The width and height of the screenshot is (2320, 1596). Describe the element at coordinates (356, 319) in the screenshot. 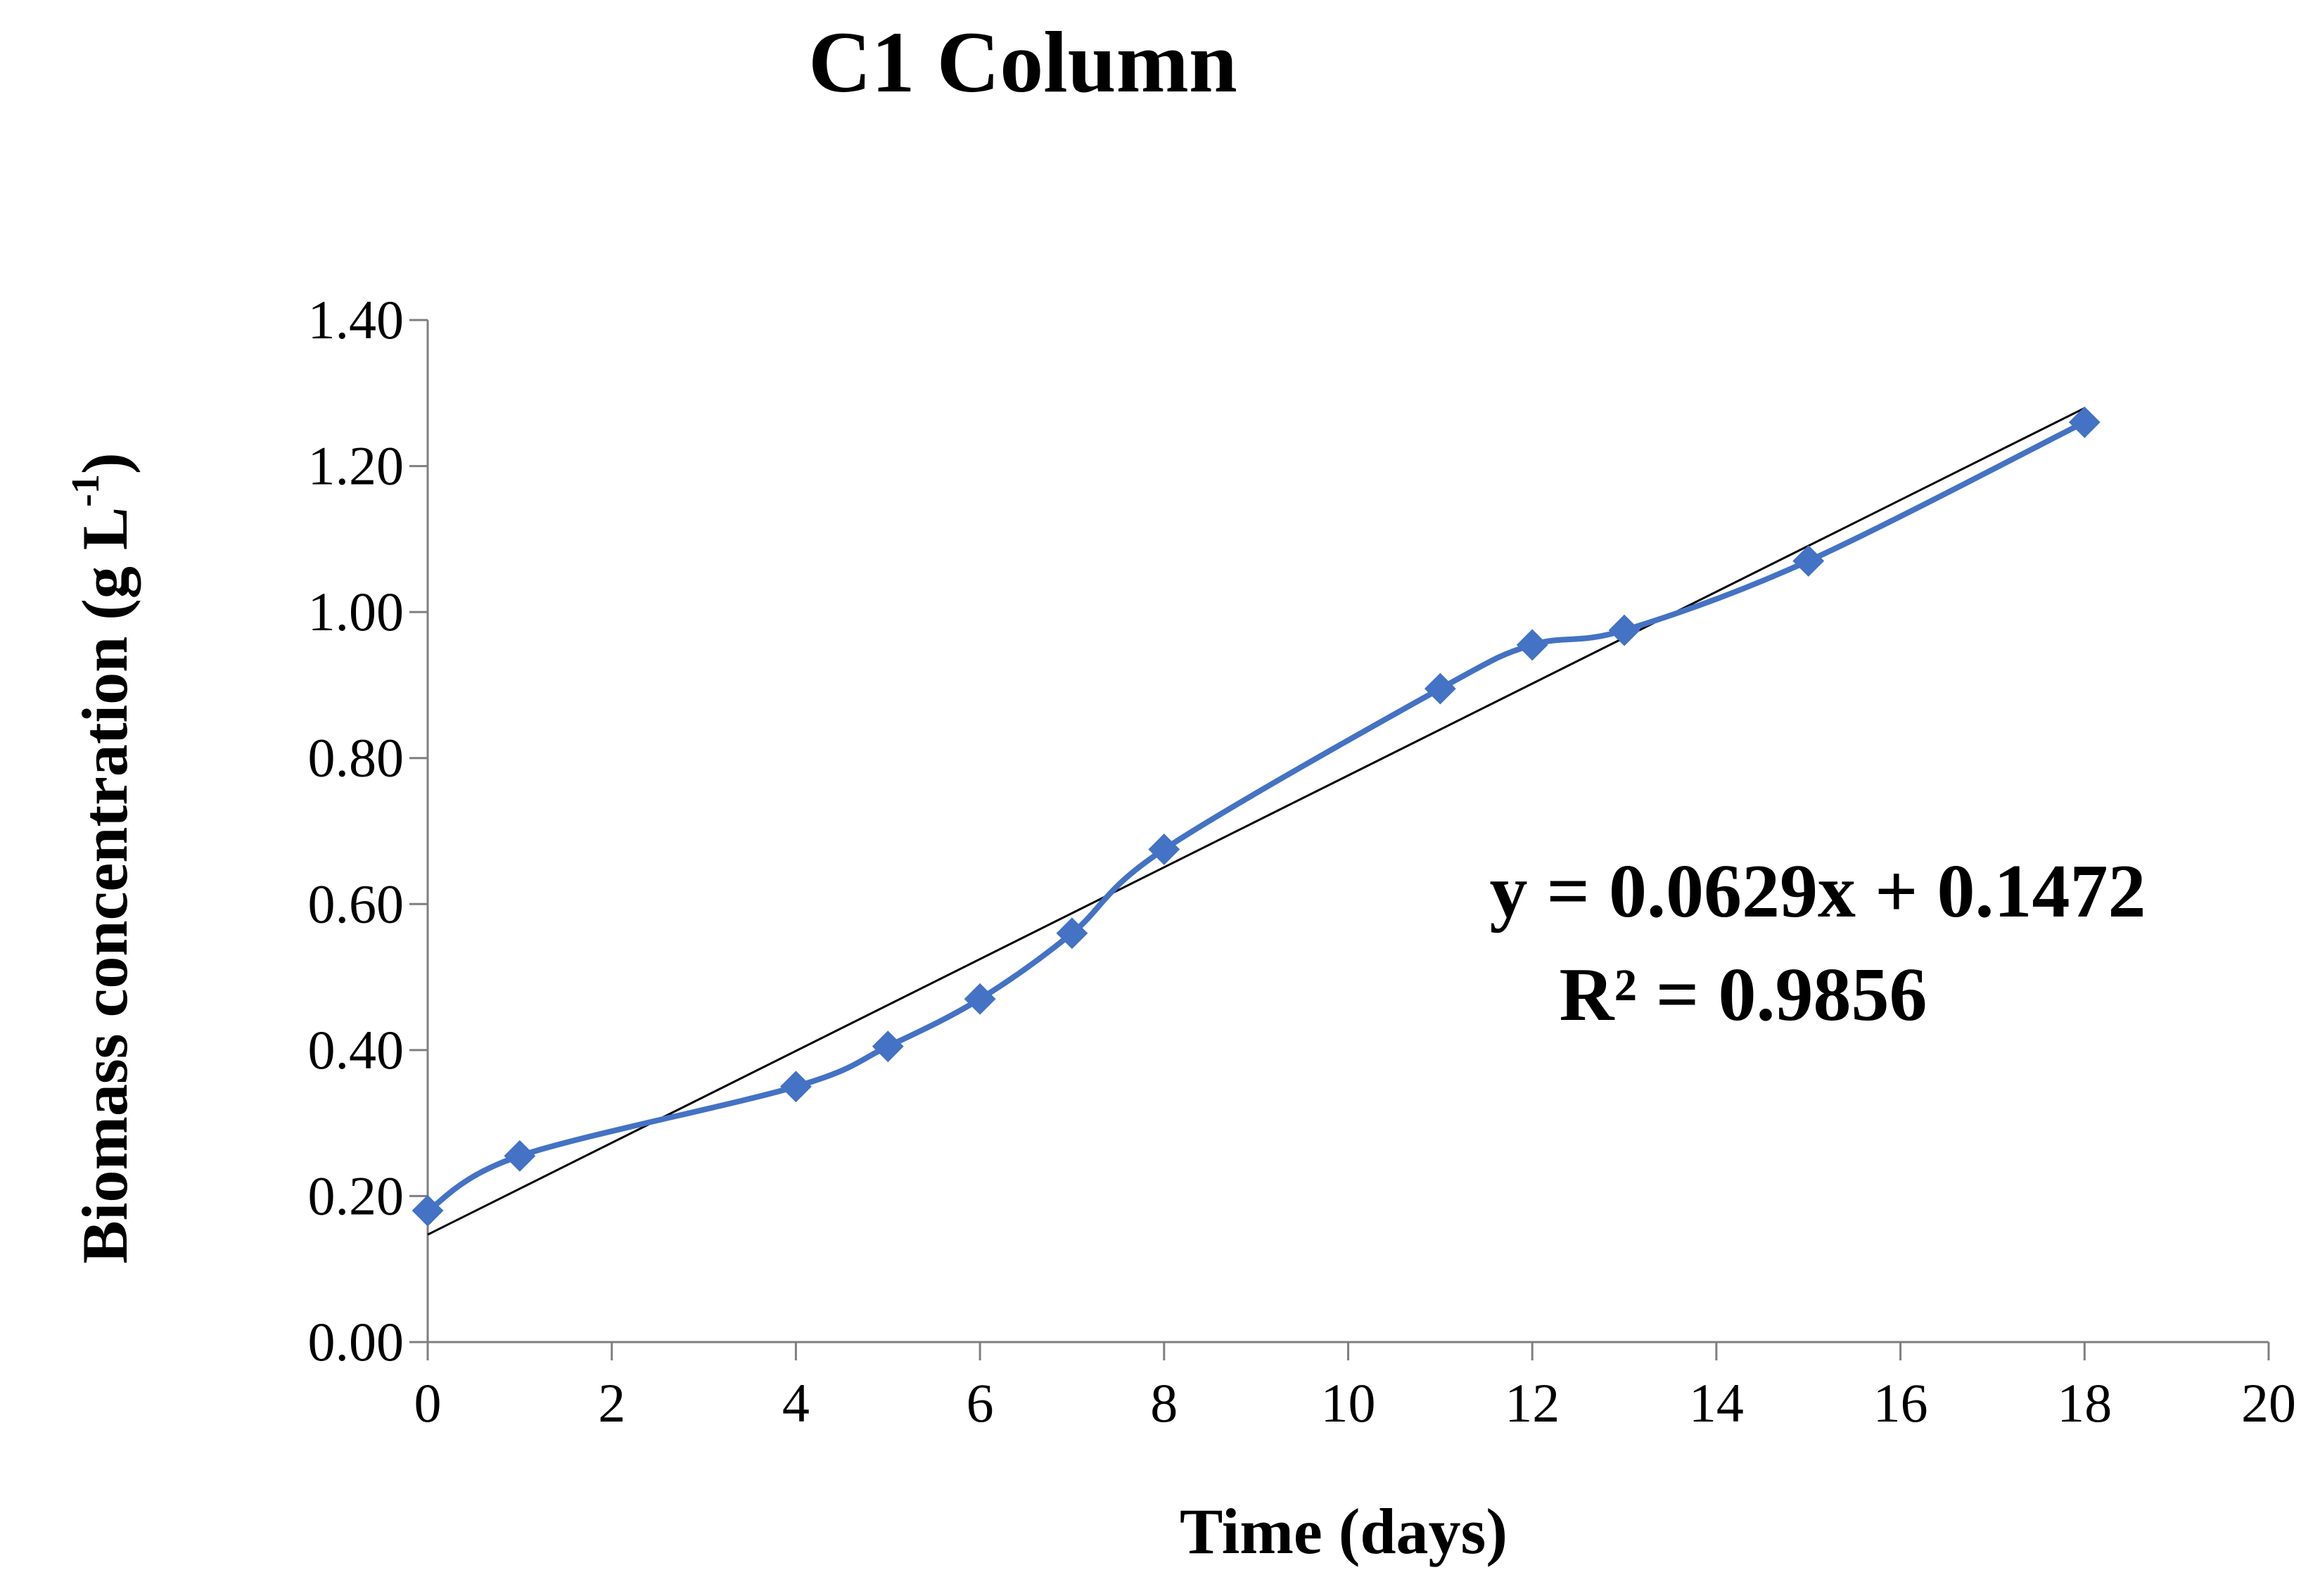

I see `y-tick-label: 1.40` at that location.